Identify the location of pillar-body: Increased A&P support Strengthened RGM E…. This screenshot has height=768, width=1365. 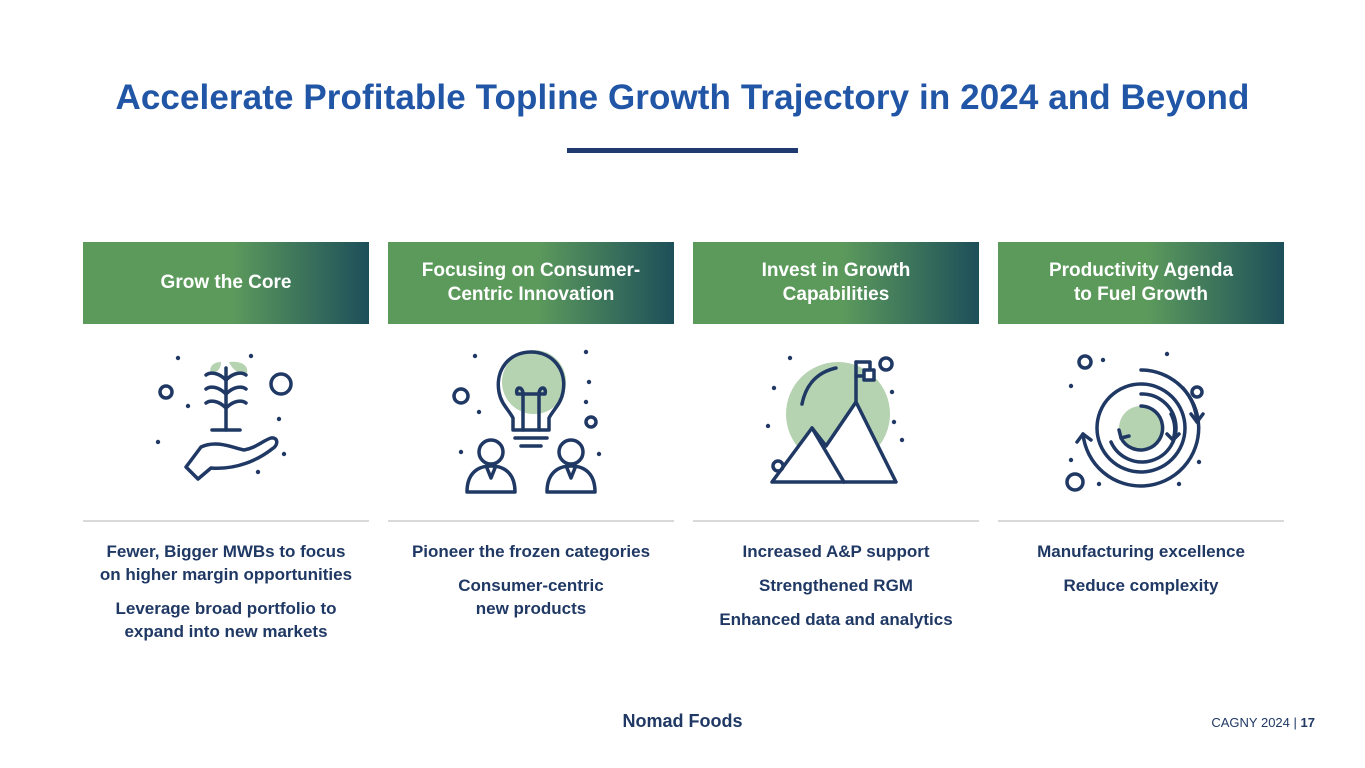
(836, 591).